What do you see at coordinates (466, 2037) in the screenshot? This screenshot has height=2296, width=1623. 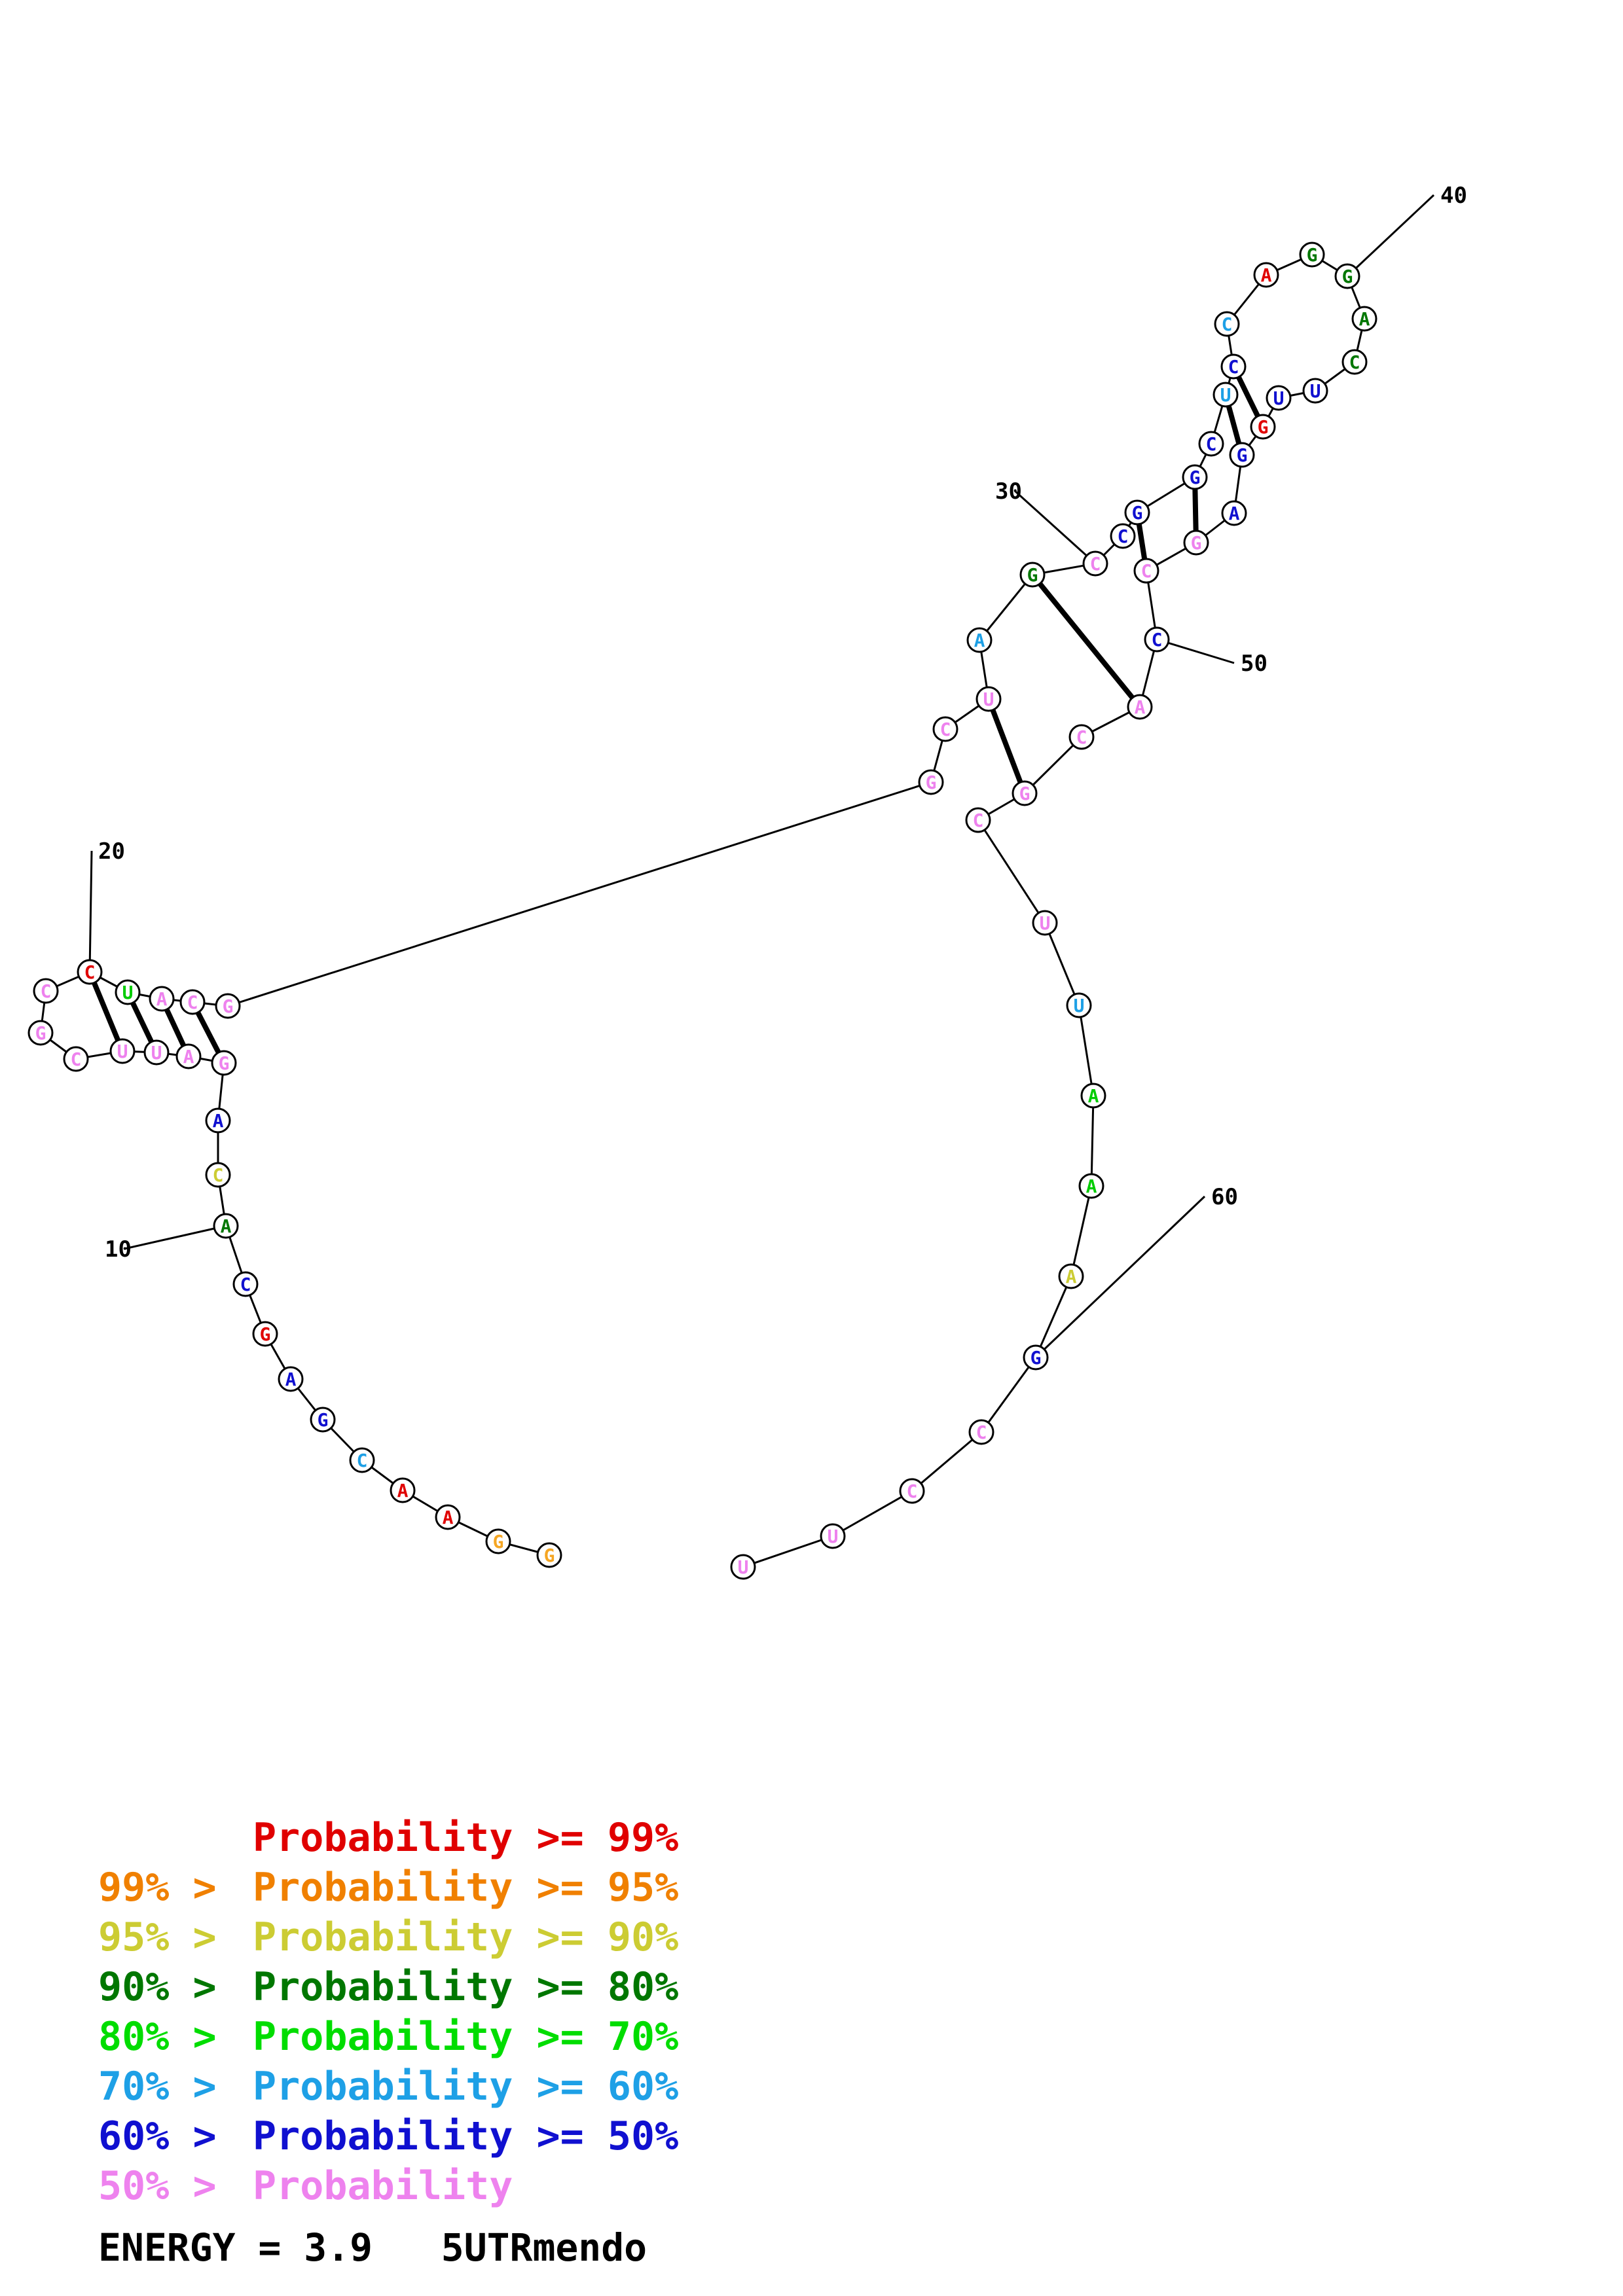 I see `legend-text: Probability >= 70%` at bounding box center [466, 2037].